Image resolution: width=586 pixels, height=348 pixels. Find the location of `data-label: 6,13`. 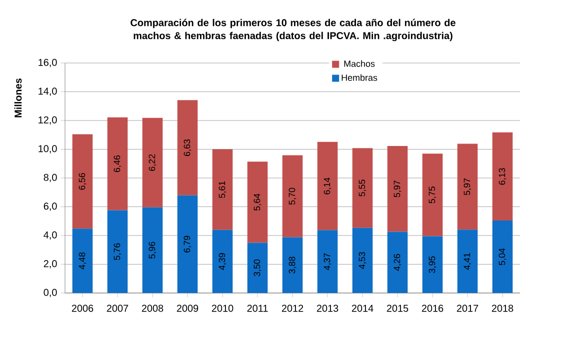

data-label: 6,13 is located at coordinates (502, 176).